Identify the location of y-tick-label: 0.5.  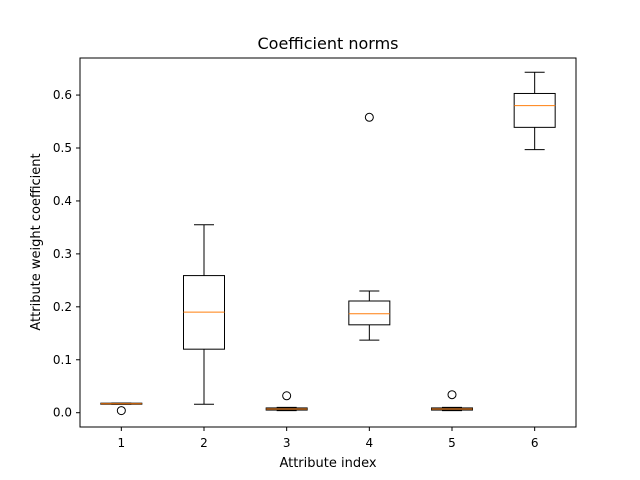
(62, 148).